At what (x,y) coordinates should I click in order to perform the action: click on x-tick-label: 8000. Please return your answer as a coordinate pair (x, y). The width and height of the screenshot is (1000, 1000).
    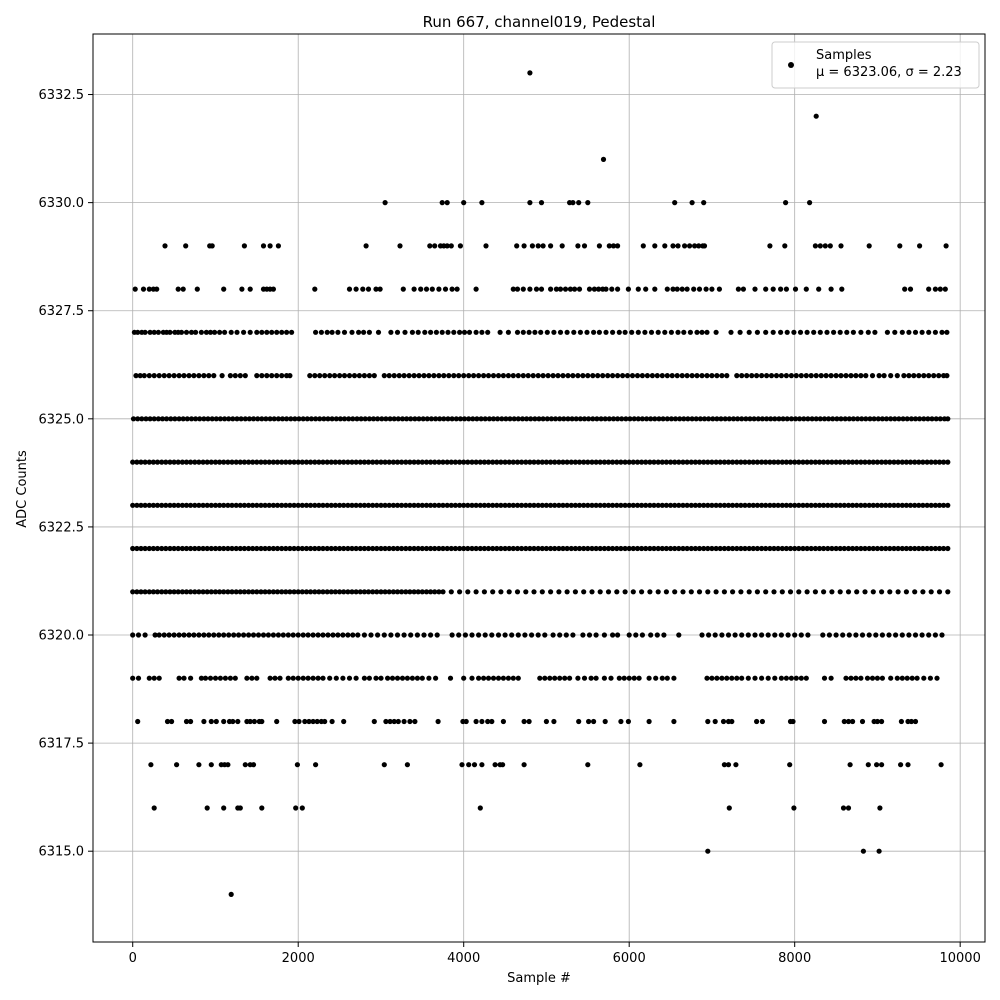
    Looking at the image, I should click on (794, 958).